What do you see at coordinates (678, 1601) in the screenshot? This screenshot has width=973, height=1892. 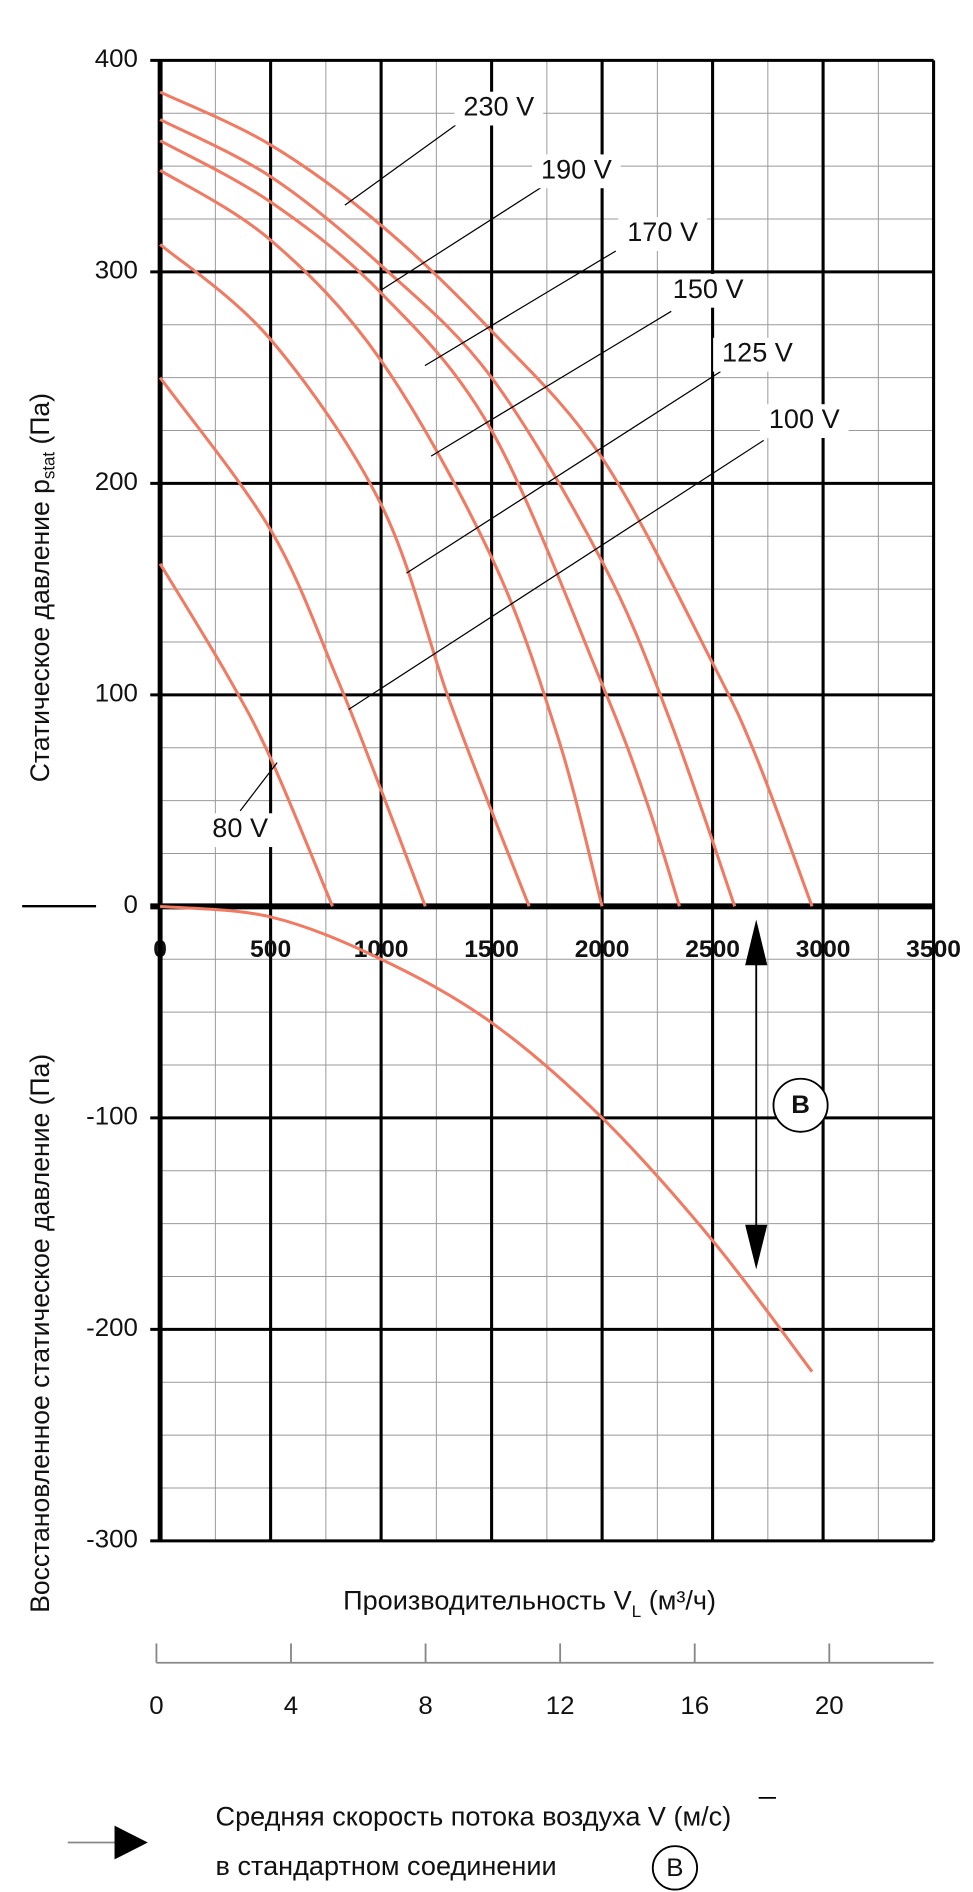 I see `label-part: (м³/ч)` at bounding box center [678, 1601].